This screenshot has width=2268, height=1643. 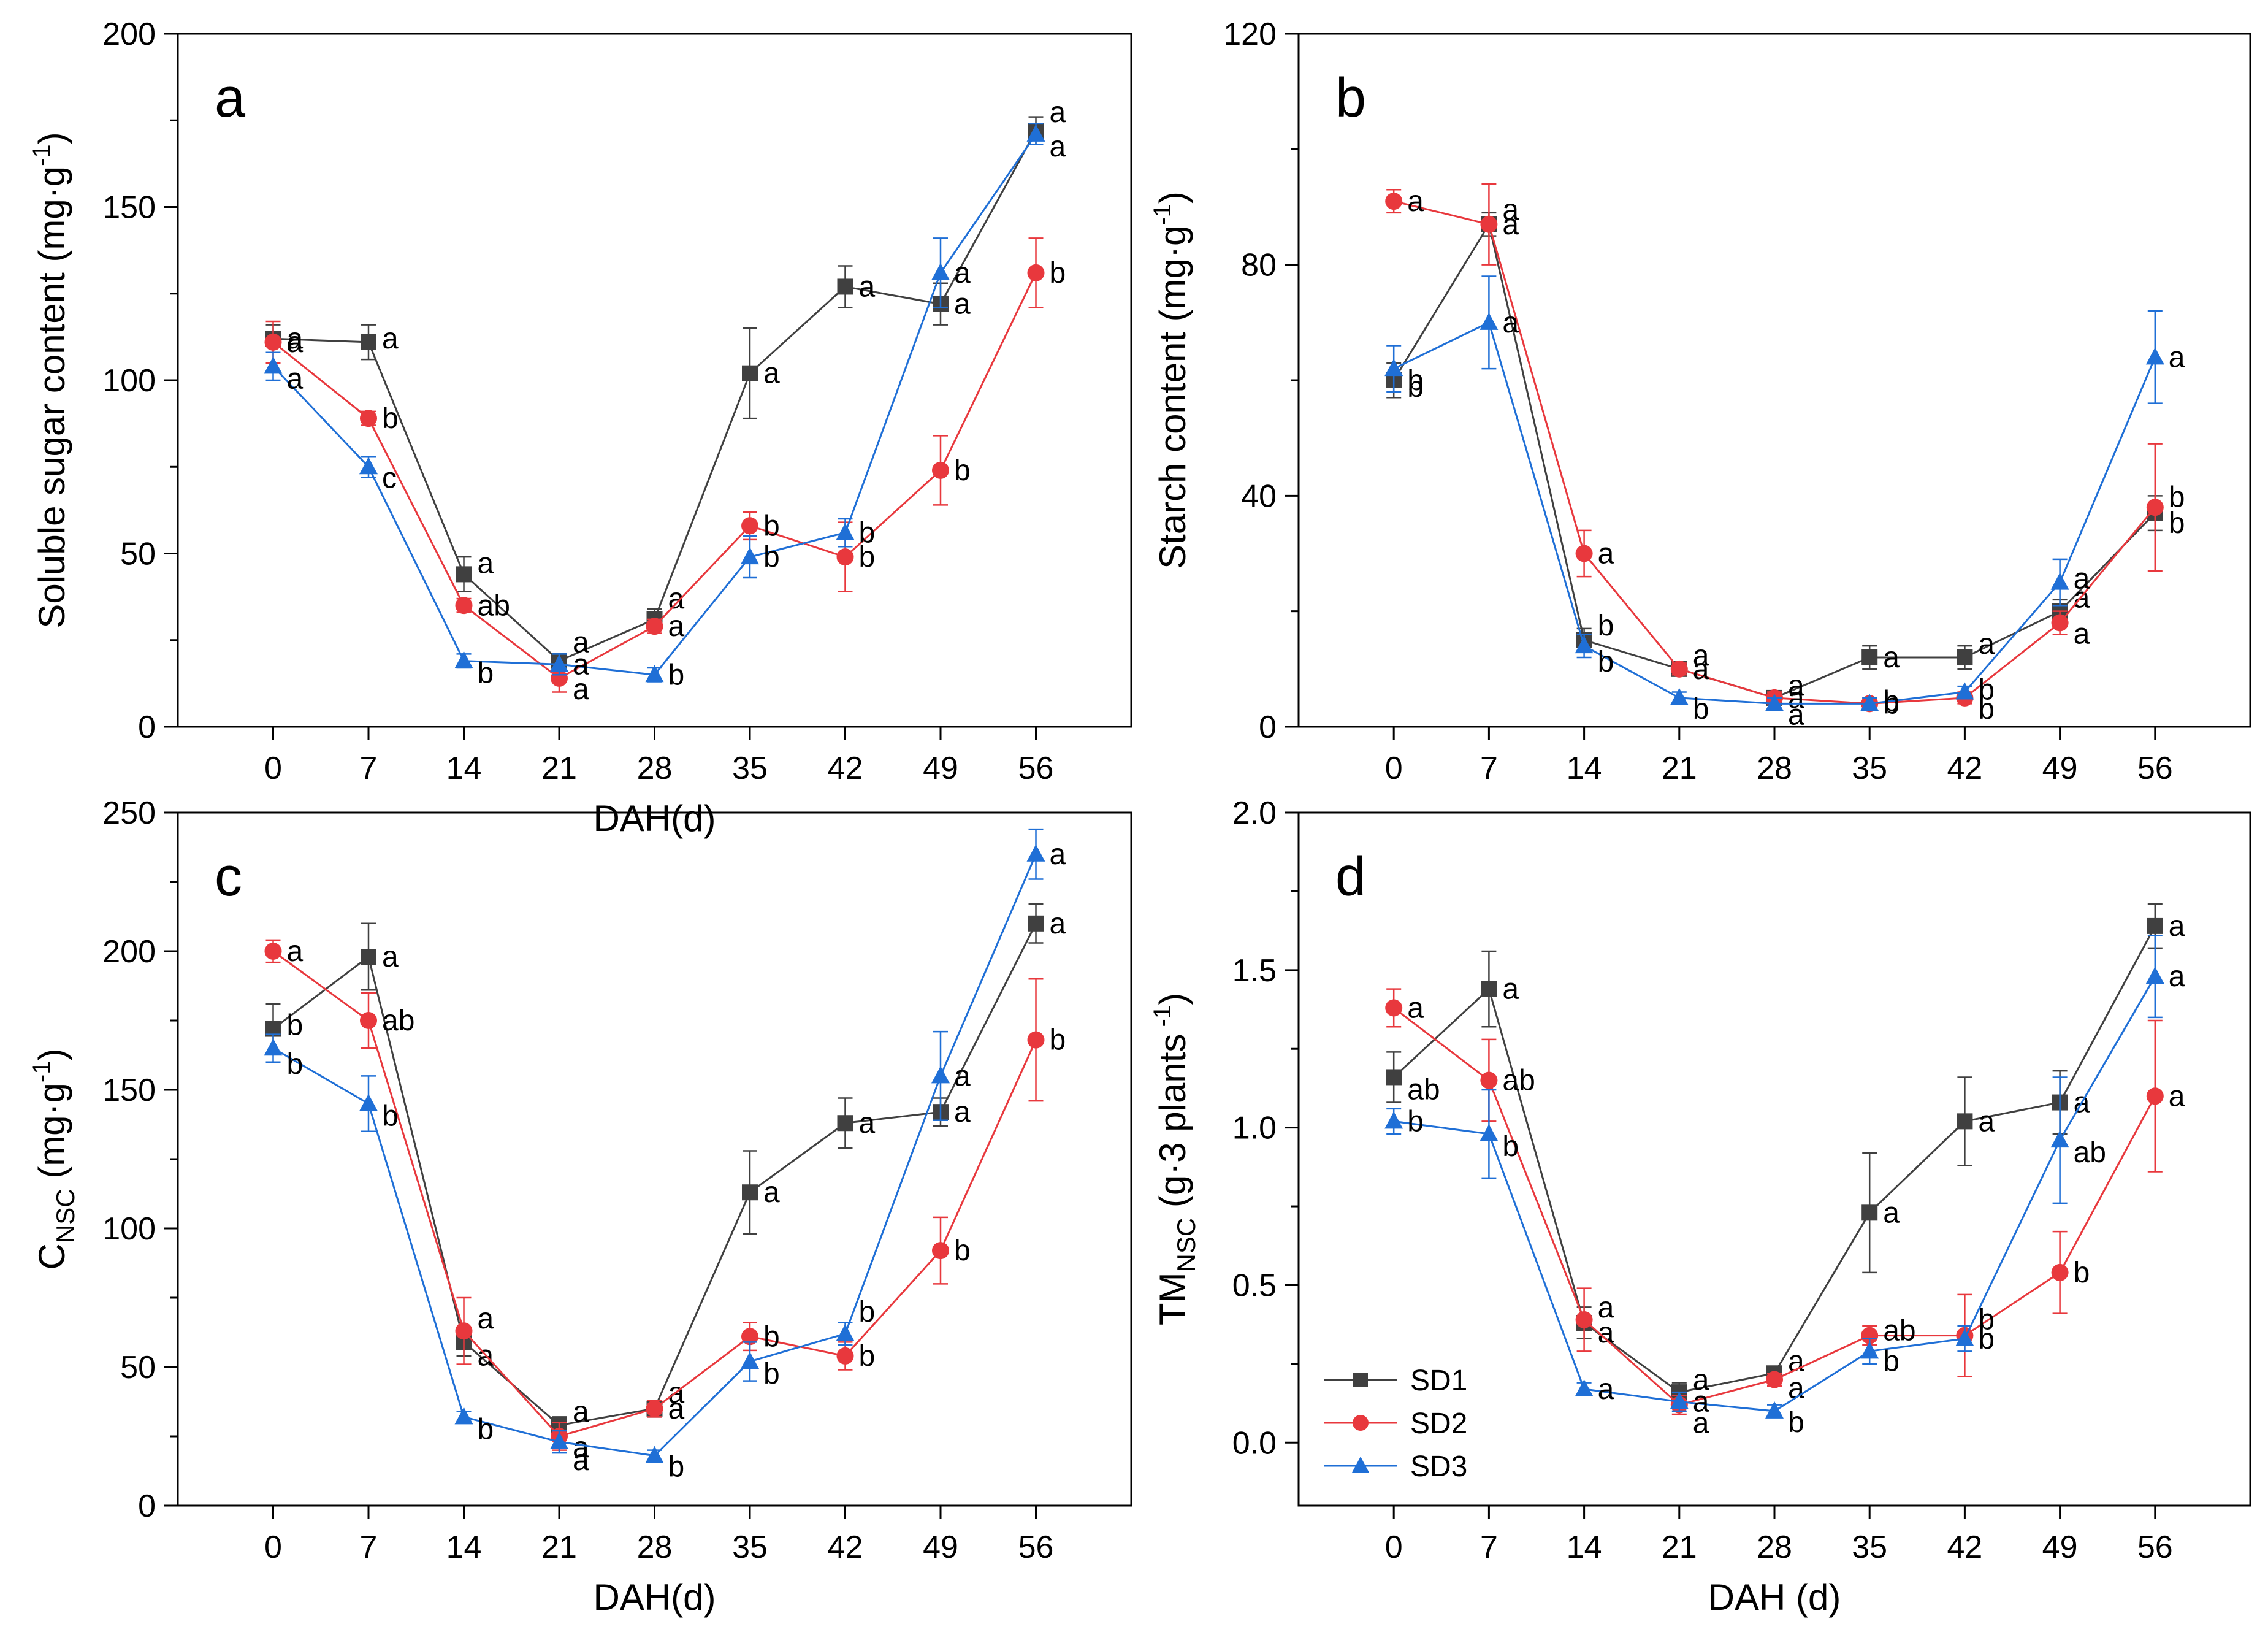 What do you see at coordinates (1259, 496) in the screenshot?
I see `y-tick-label: 40` at bounding box center [1259, 496].